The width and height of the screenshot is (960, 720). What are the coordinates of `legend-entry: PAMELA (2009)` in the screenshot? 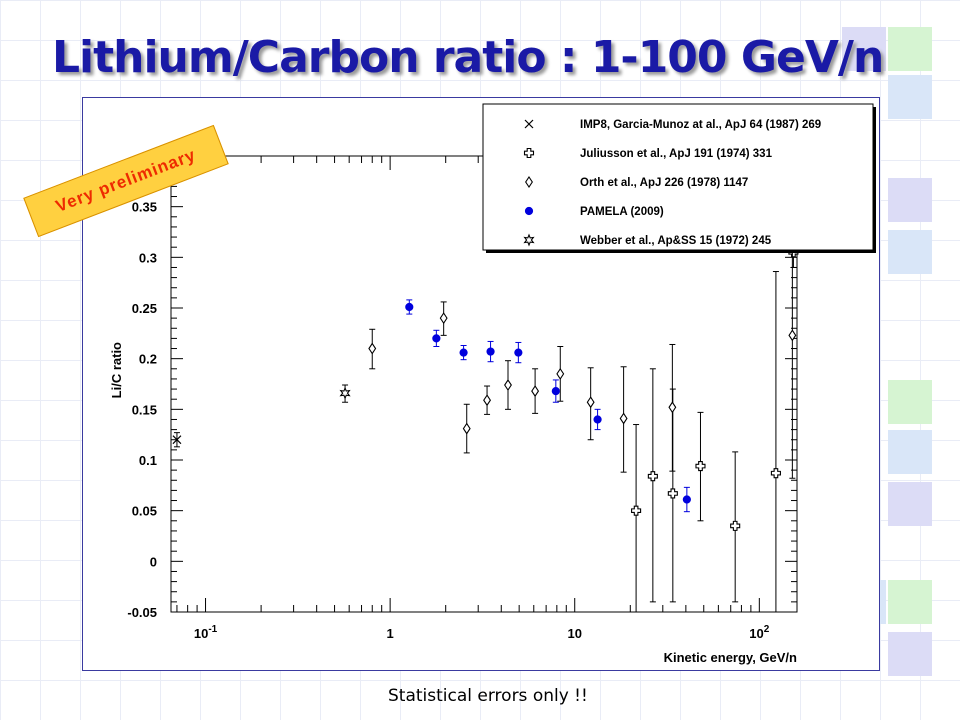 It's located at (594, 212).